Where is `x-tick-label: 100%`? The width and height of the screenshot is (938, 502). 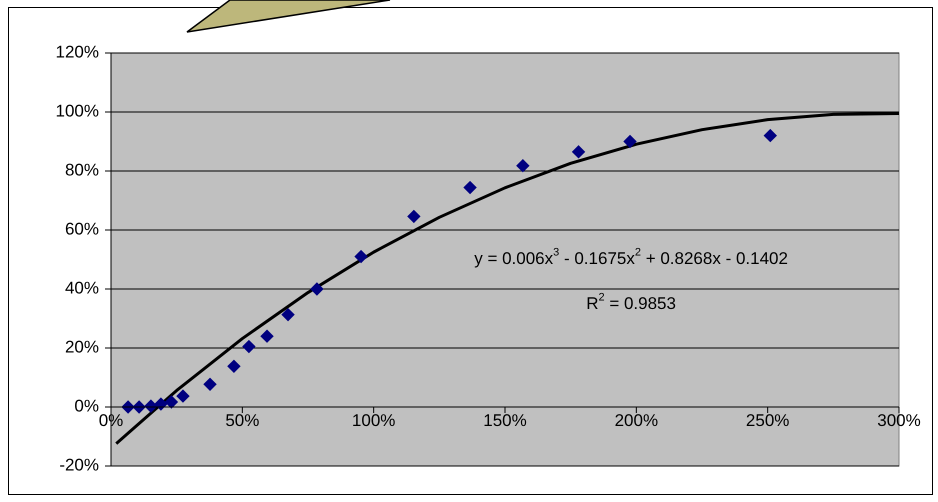 x-tick-label: 100% is located at coordinates (374, 420).